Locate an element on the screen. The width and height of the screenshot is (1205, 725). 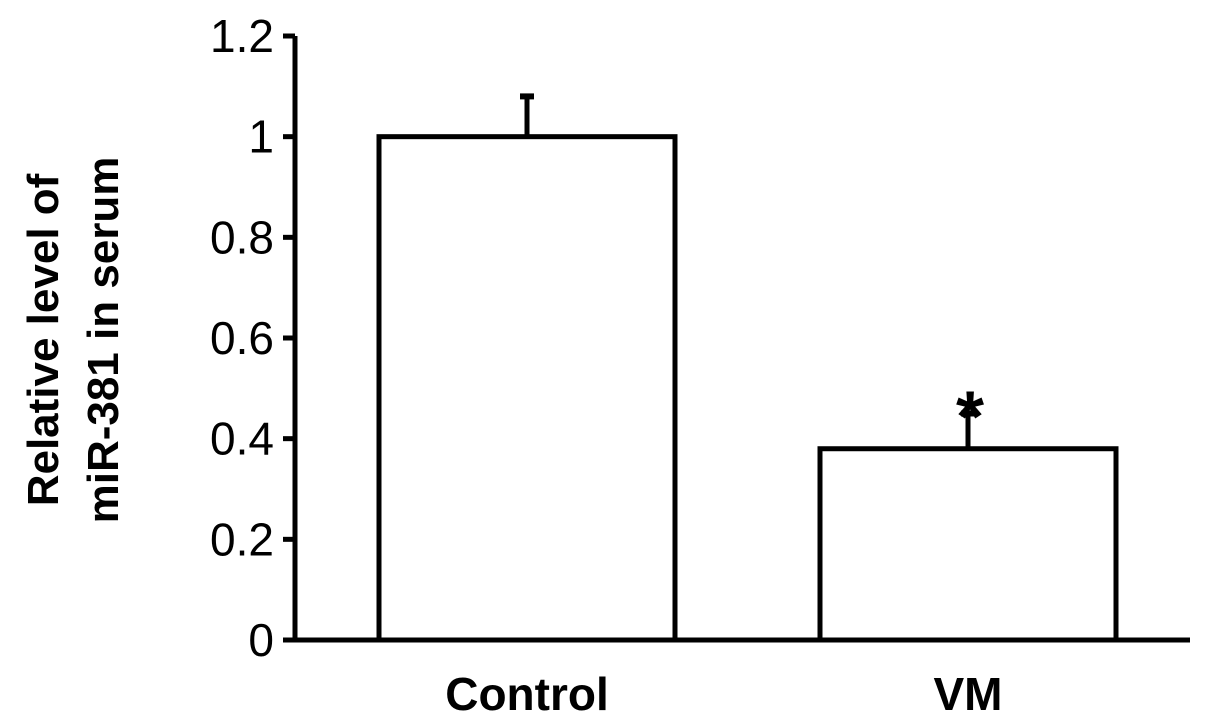
y-axis-title-line-1: Relative level of is located at coordinates (43, 339).